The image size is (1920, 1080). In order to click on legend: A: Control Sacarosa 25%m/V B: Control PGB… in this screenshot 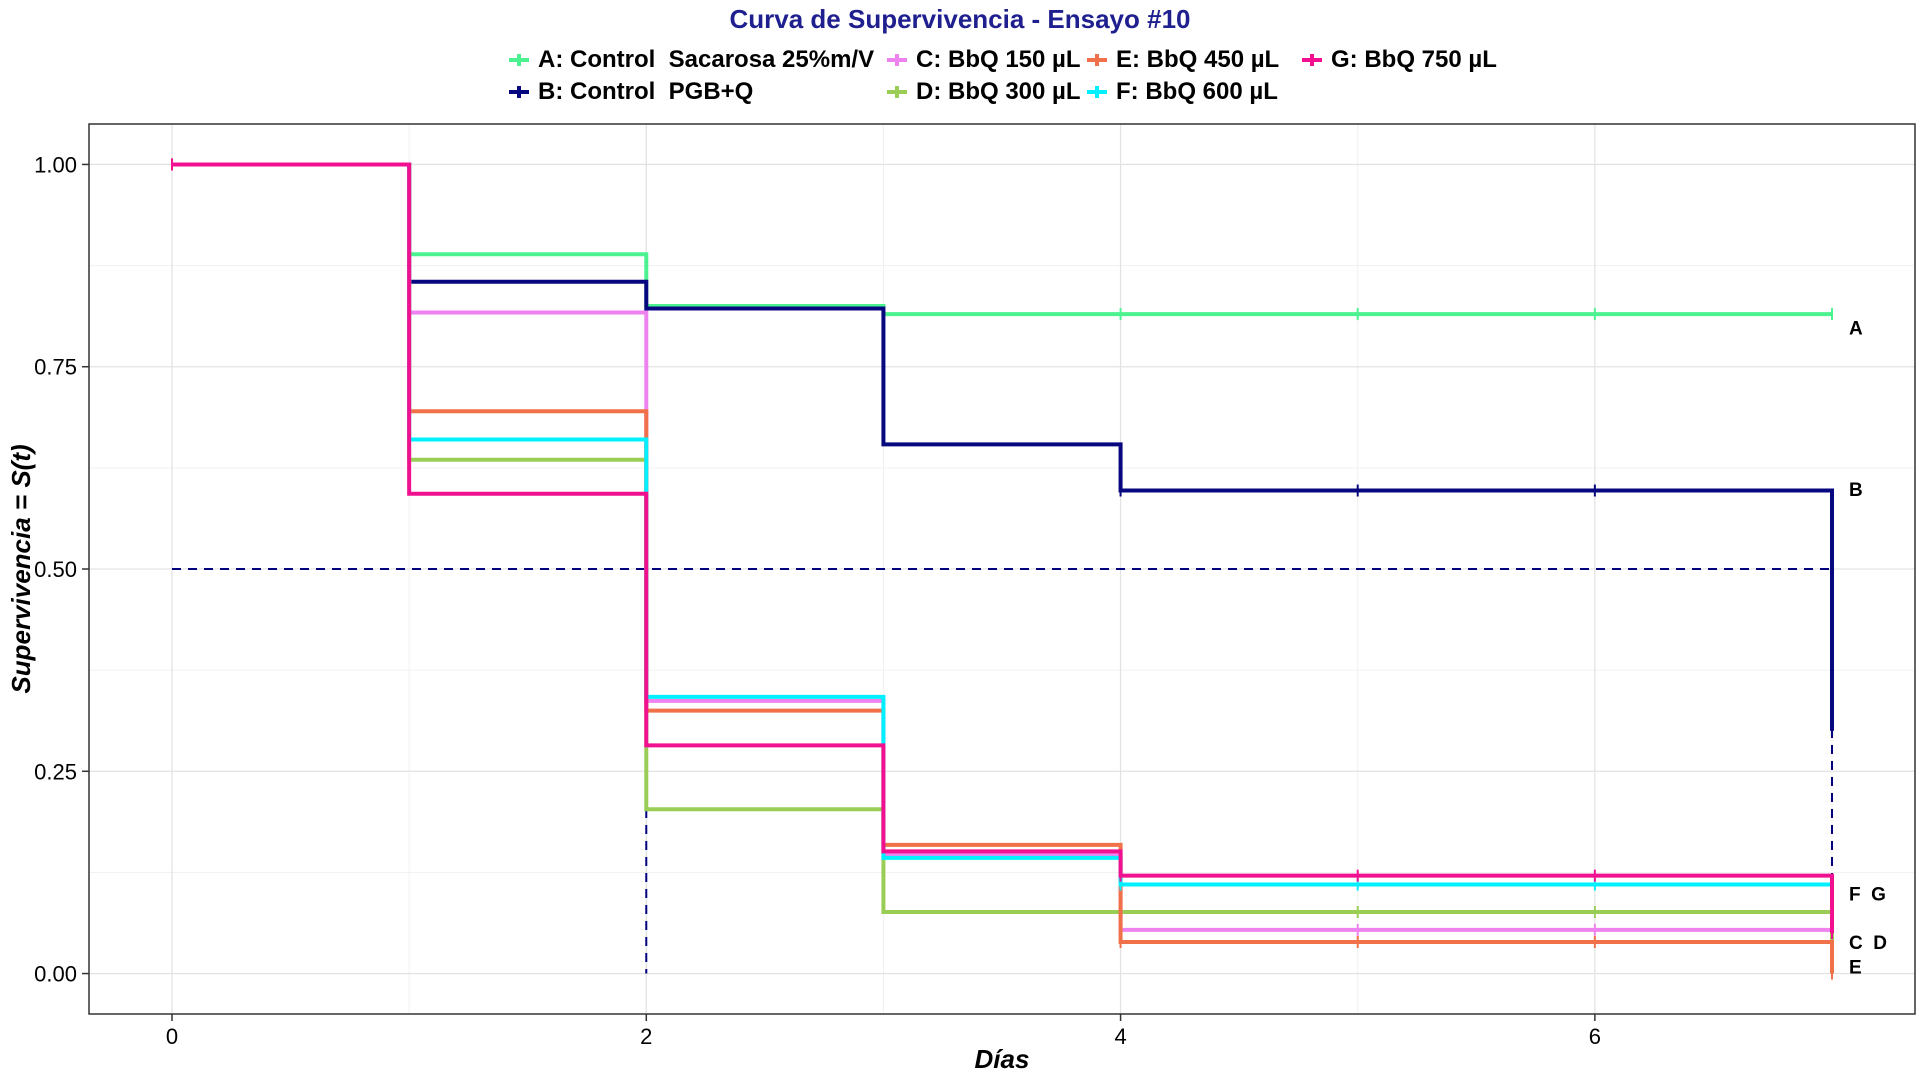, I will do `click(1028, 78)`.